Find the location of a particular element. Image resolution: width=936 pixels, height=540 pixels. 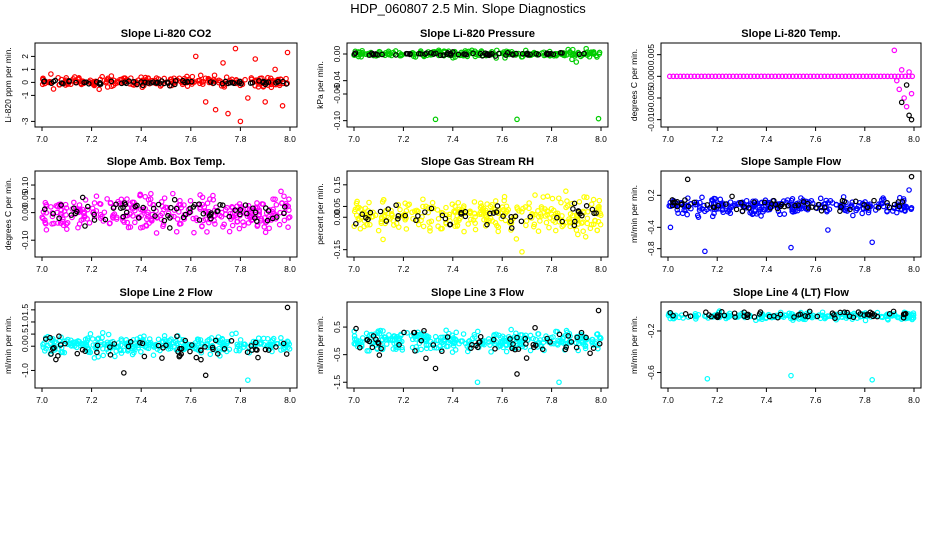

x-tick-label: 7.6 is located at coordinates (191, 139).